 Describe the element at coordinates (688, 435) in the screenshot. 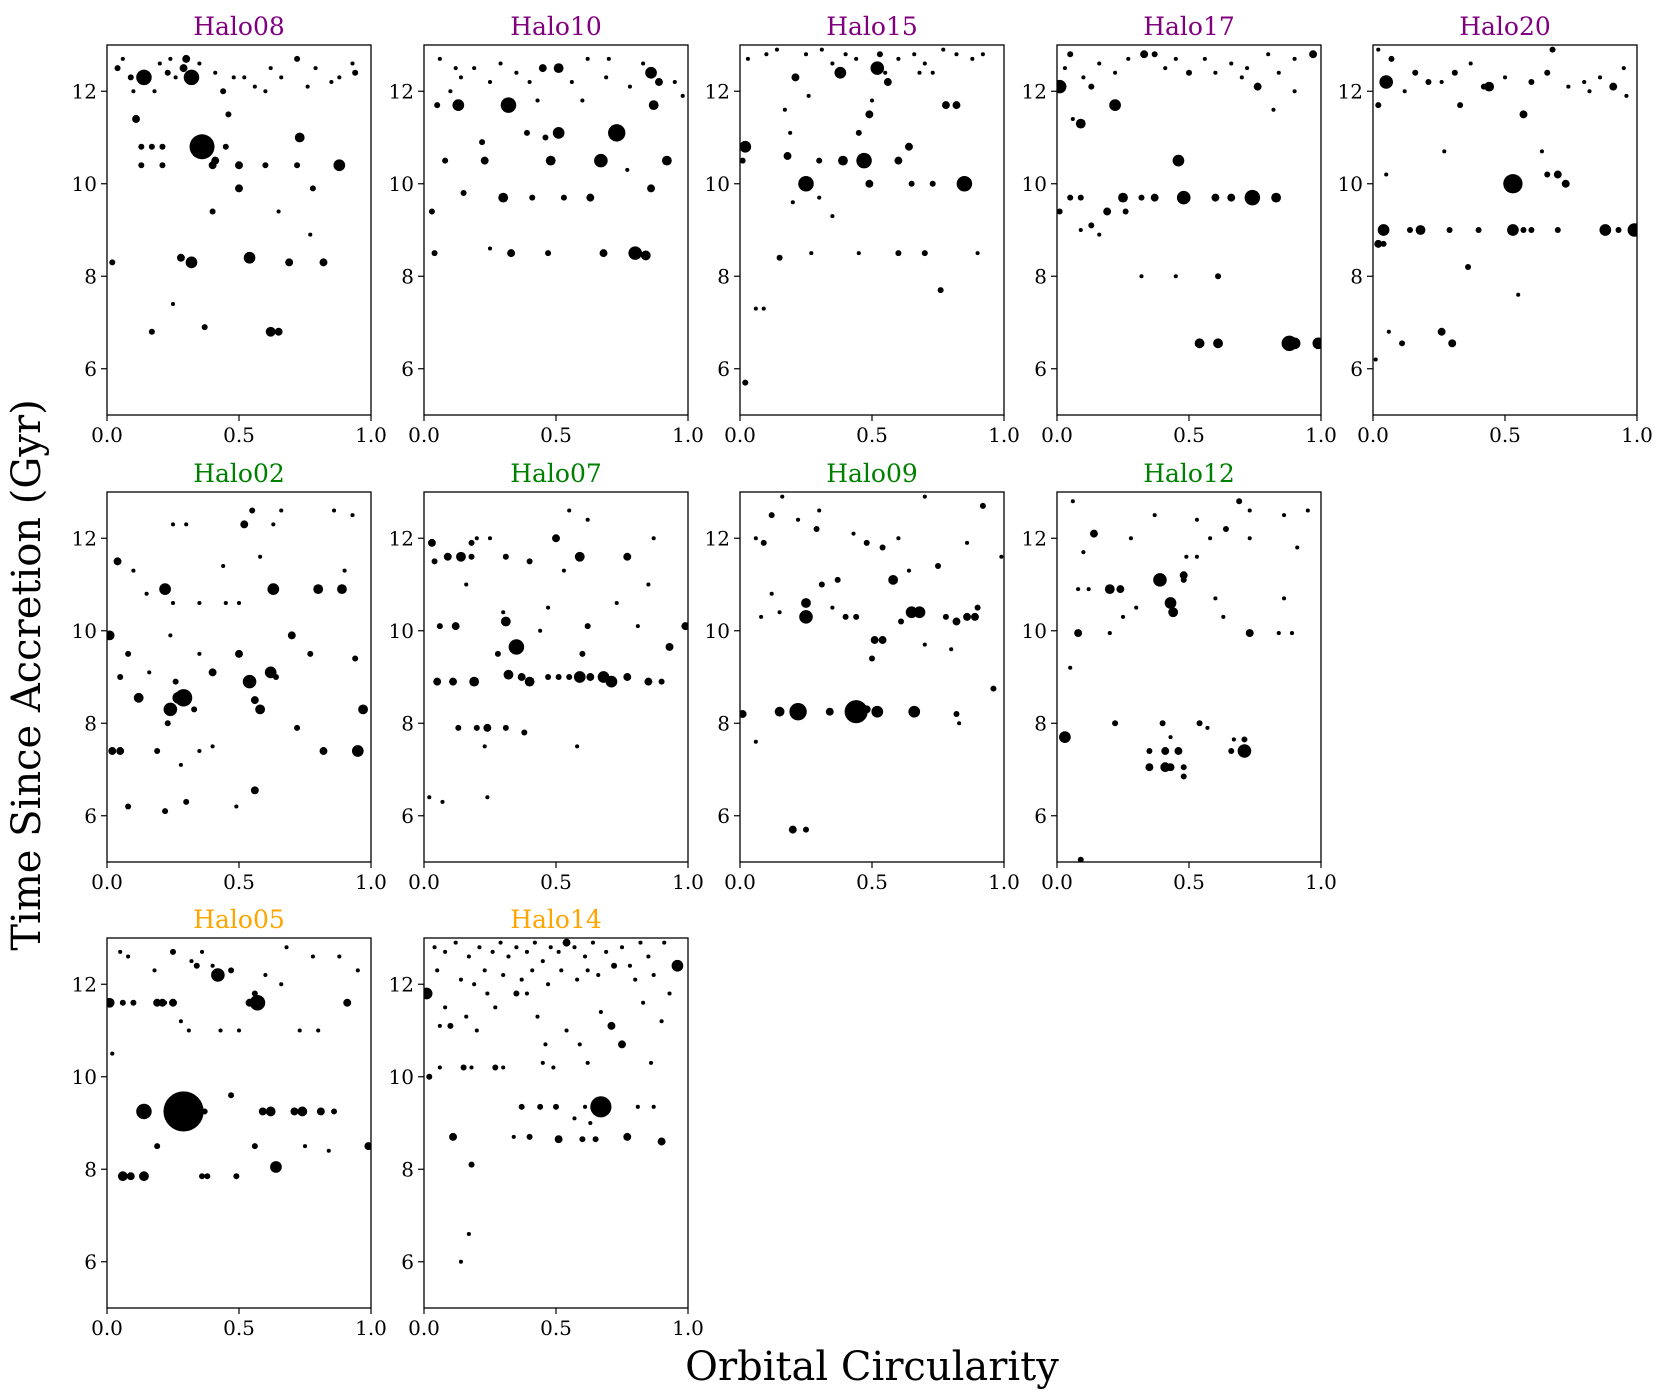

I see `x-tick-label: 1.0` at that location.